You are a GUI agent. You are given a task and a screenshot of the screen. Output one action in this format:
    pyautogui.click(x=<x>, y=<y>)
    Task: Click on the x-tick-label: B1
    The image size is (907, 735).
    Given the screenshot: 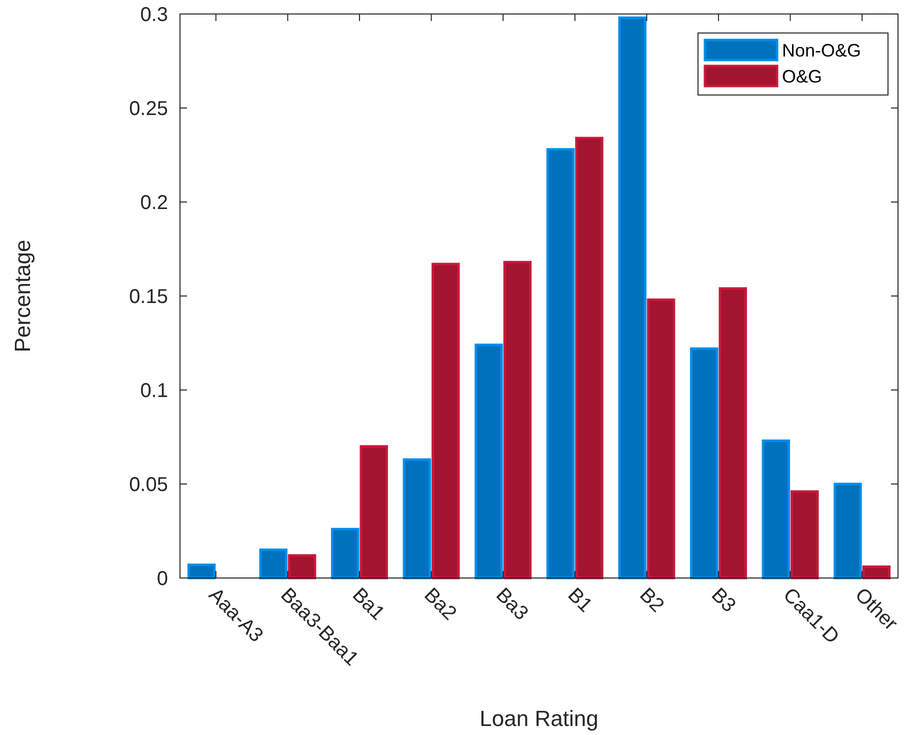 What is the action you would take?
    pyautogui.click(x=579, y=600)
    